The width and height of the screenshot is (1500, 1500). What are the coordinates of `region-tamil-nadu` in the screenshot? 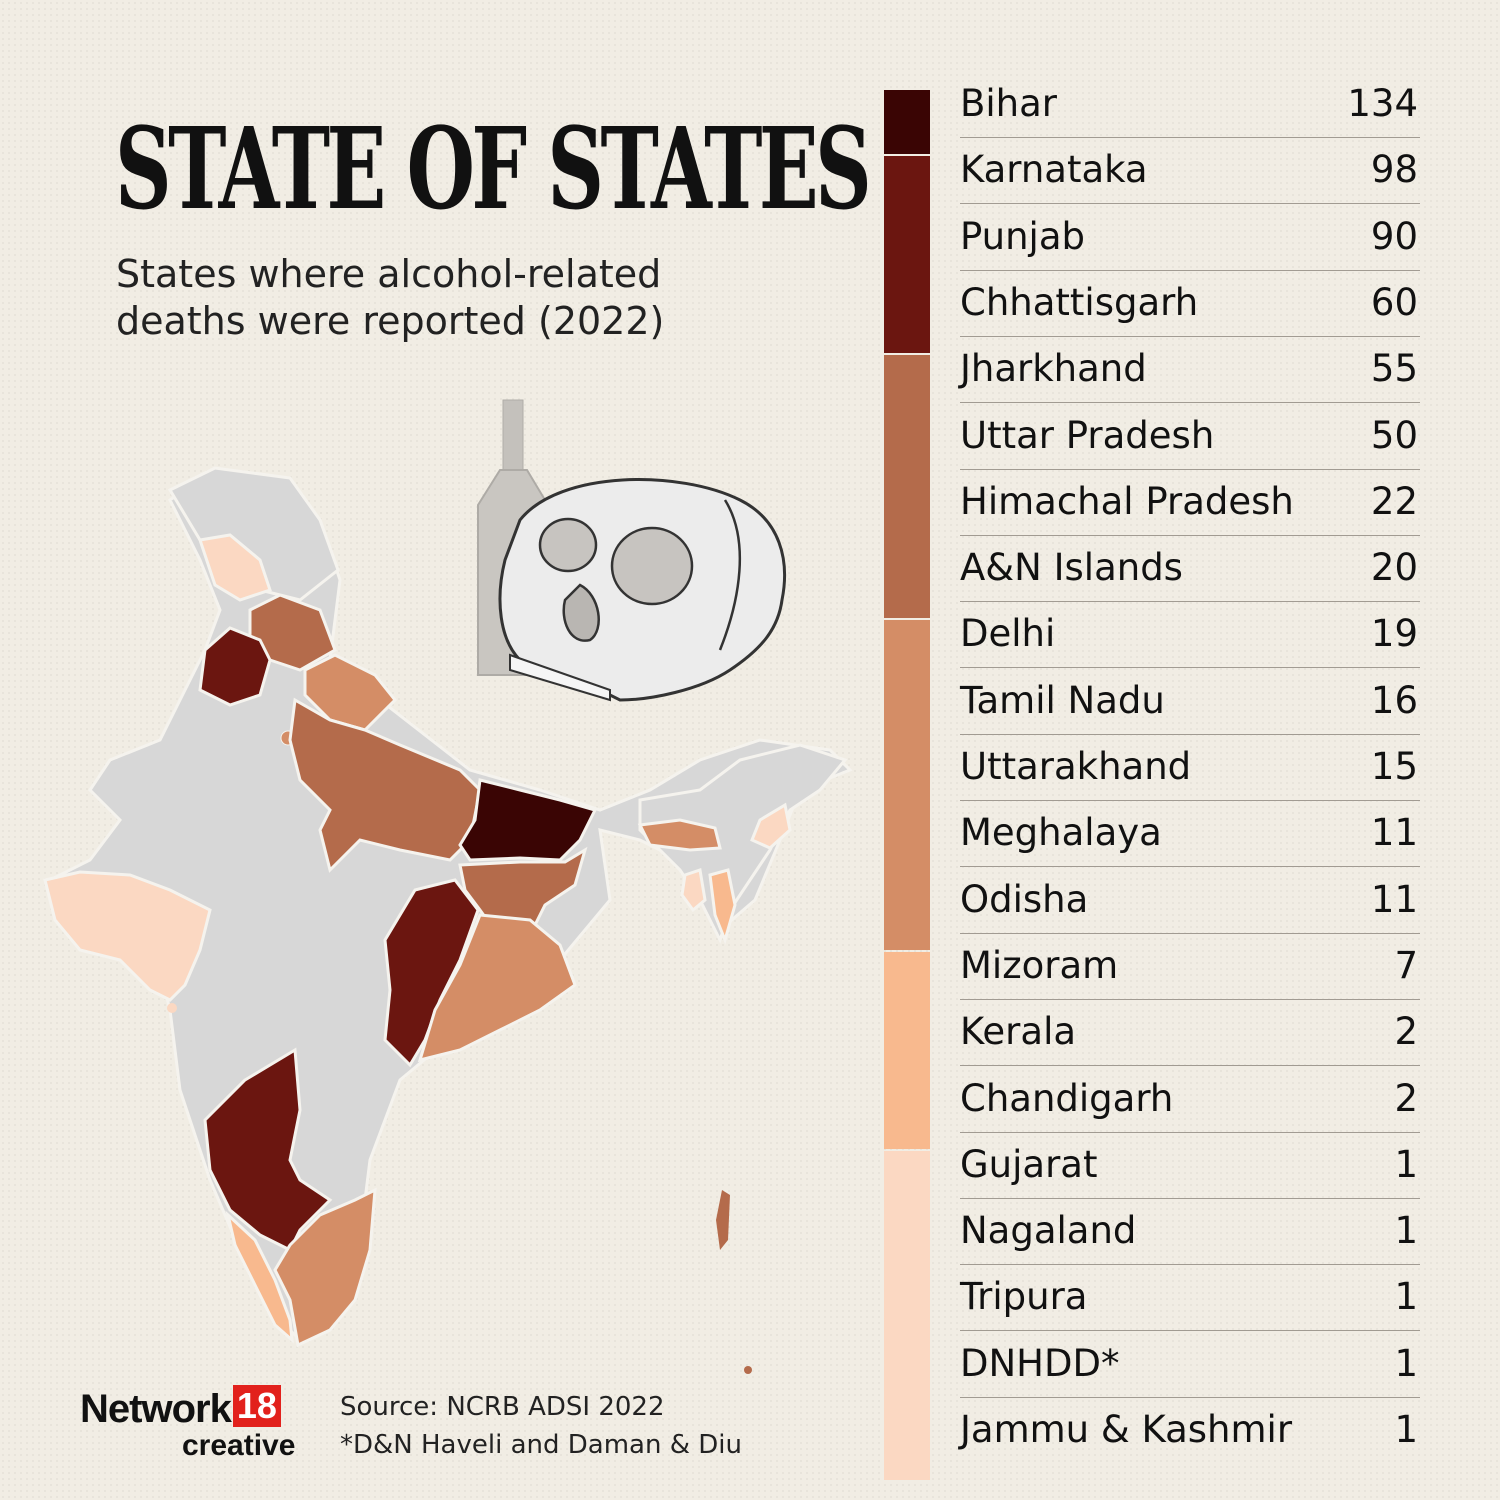 It's located at (325, 1267).